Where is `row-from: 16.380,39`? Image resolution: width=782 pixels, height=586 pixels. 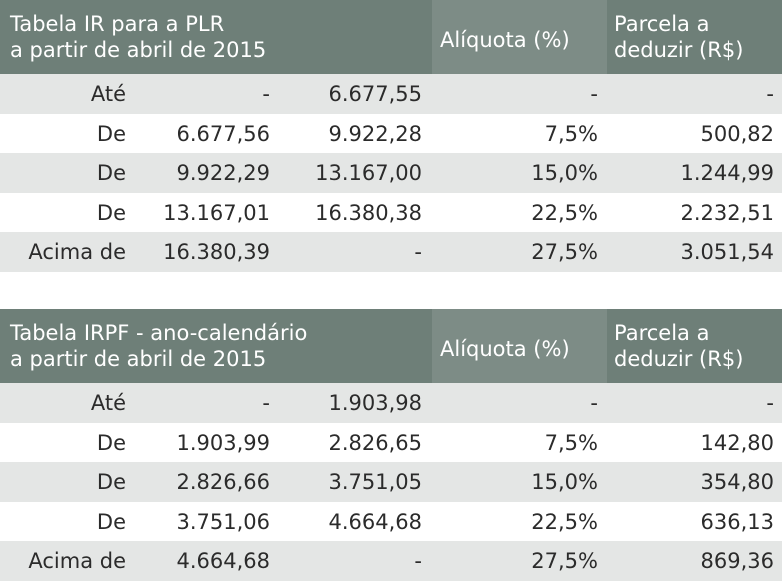
row-from: 16.380,39 is located at coordinates (216, 252).